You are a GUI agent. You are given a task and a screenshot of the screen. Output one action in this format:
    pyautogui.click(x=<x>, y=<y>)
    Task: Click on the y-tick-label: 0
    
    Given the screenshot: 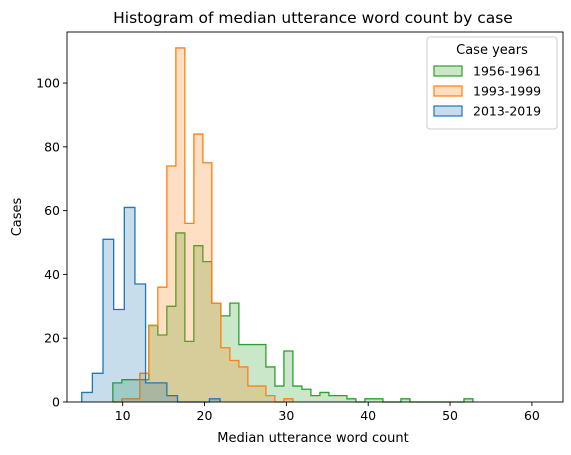 What is the action you would take?
    pyautogui.click(x=56, y=402)
    